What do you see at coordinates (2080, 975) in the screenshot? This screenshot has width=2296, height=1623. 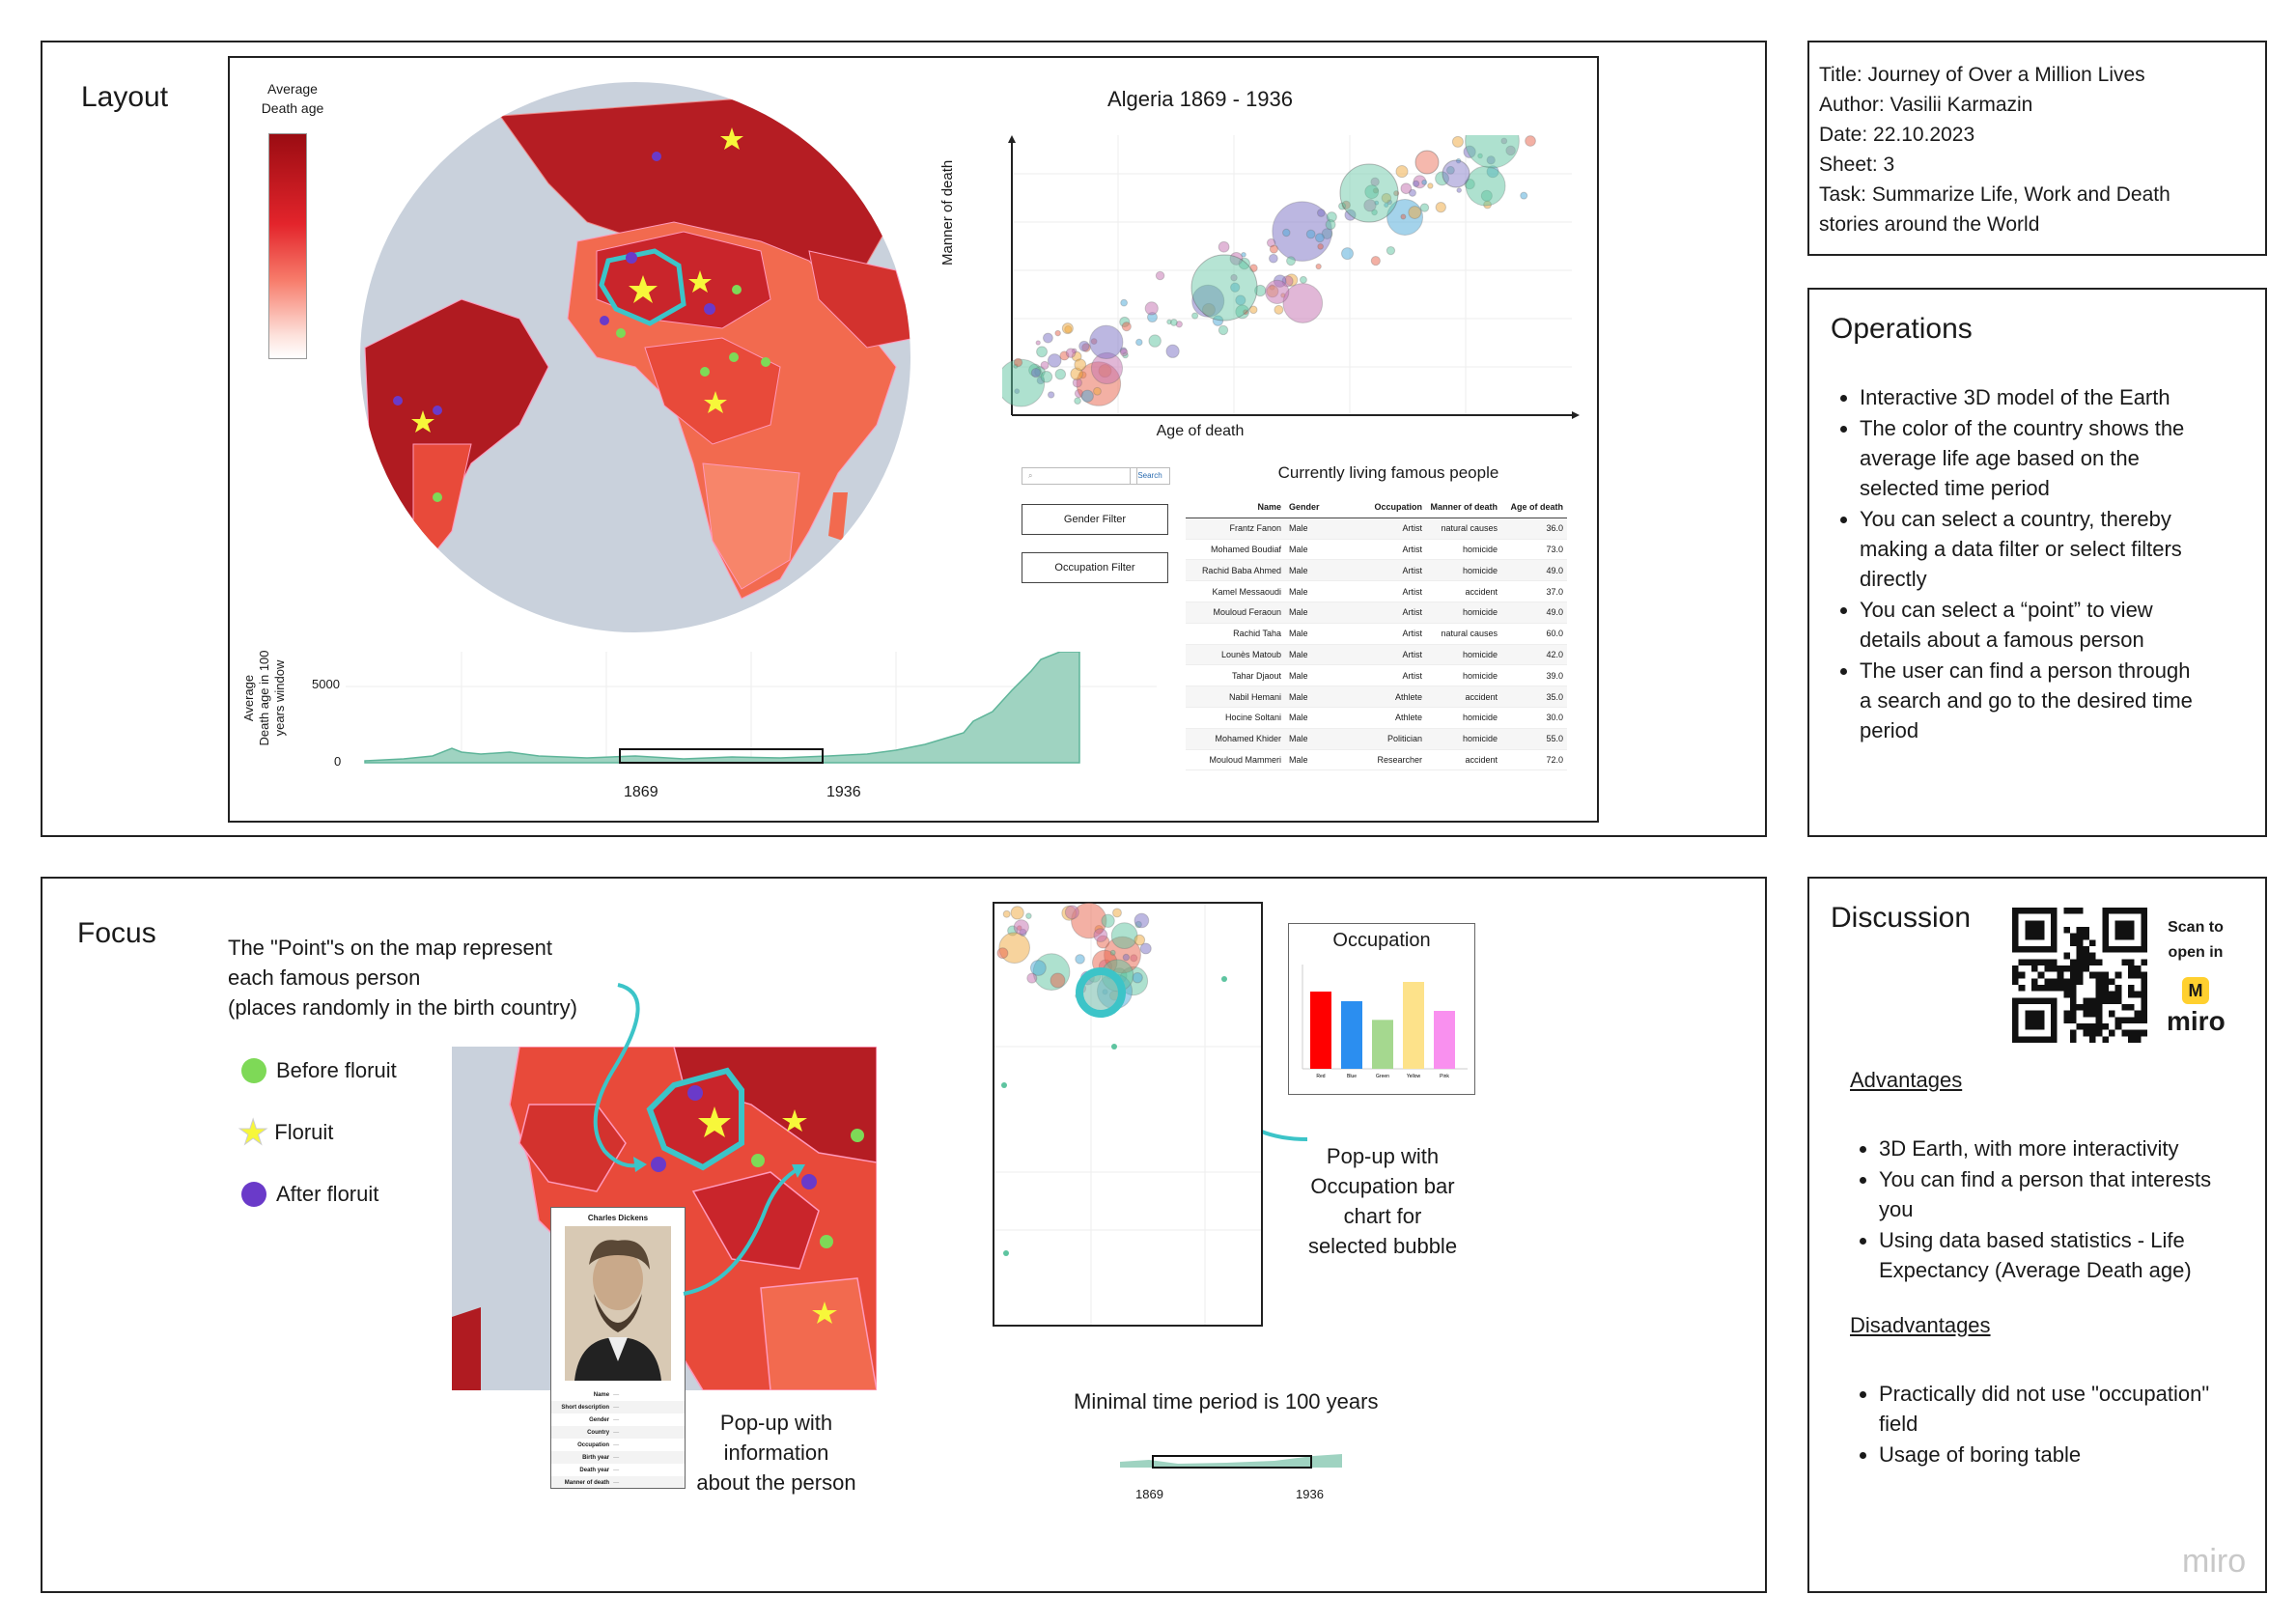 I see `qr-code` at bounding box center [2080, 975].